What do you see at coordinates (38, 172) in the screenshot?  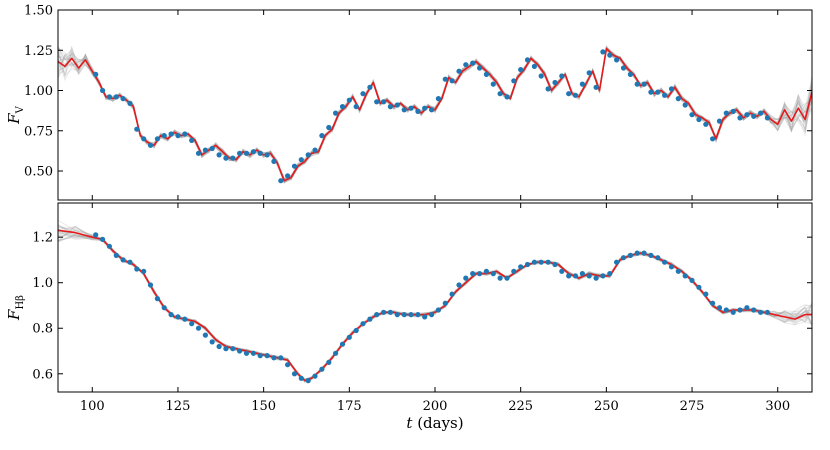 I see `top-y-tick-label: 0.50` at bounding box center [38, 172].